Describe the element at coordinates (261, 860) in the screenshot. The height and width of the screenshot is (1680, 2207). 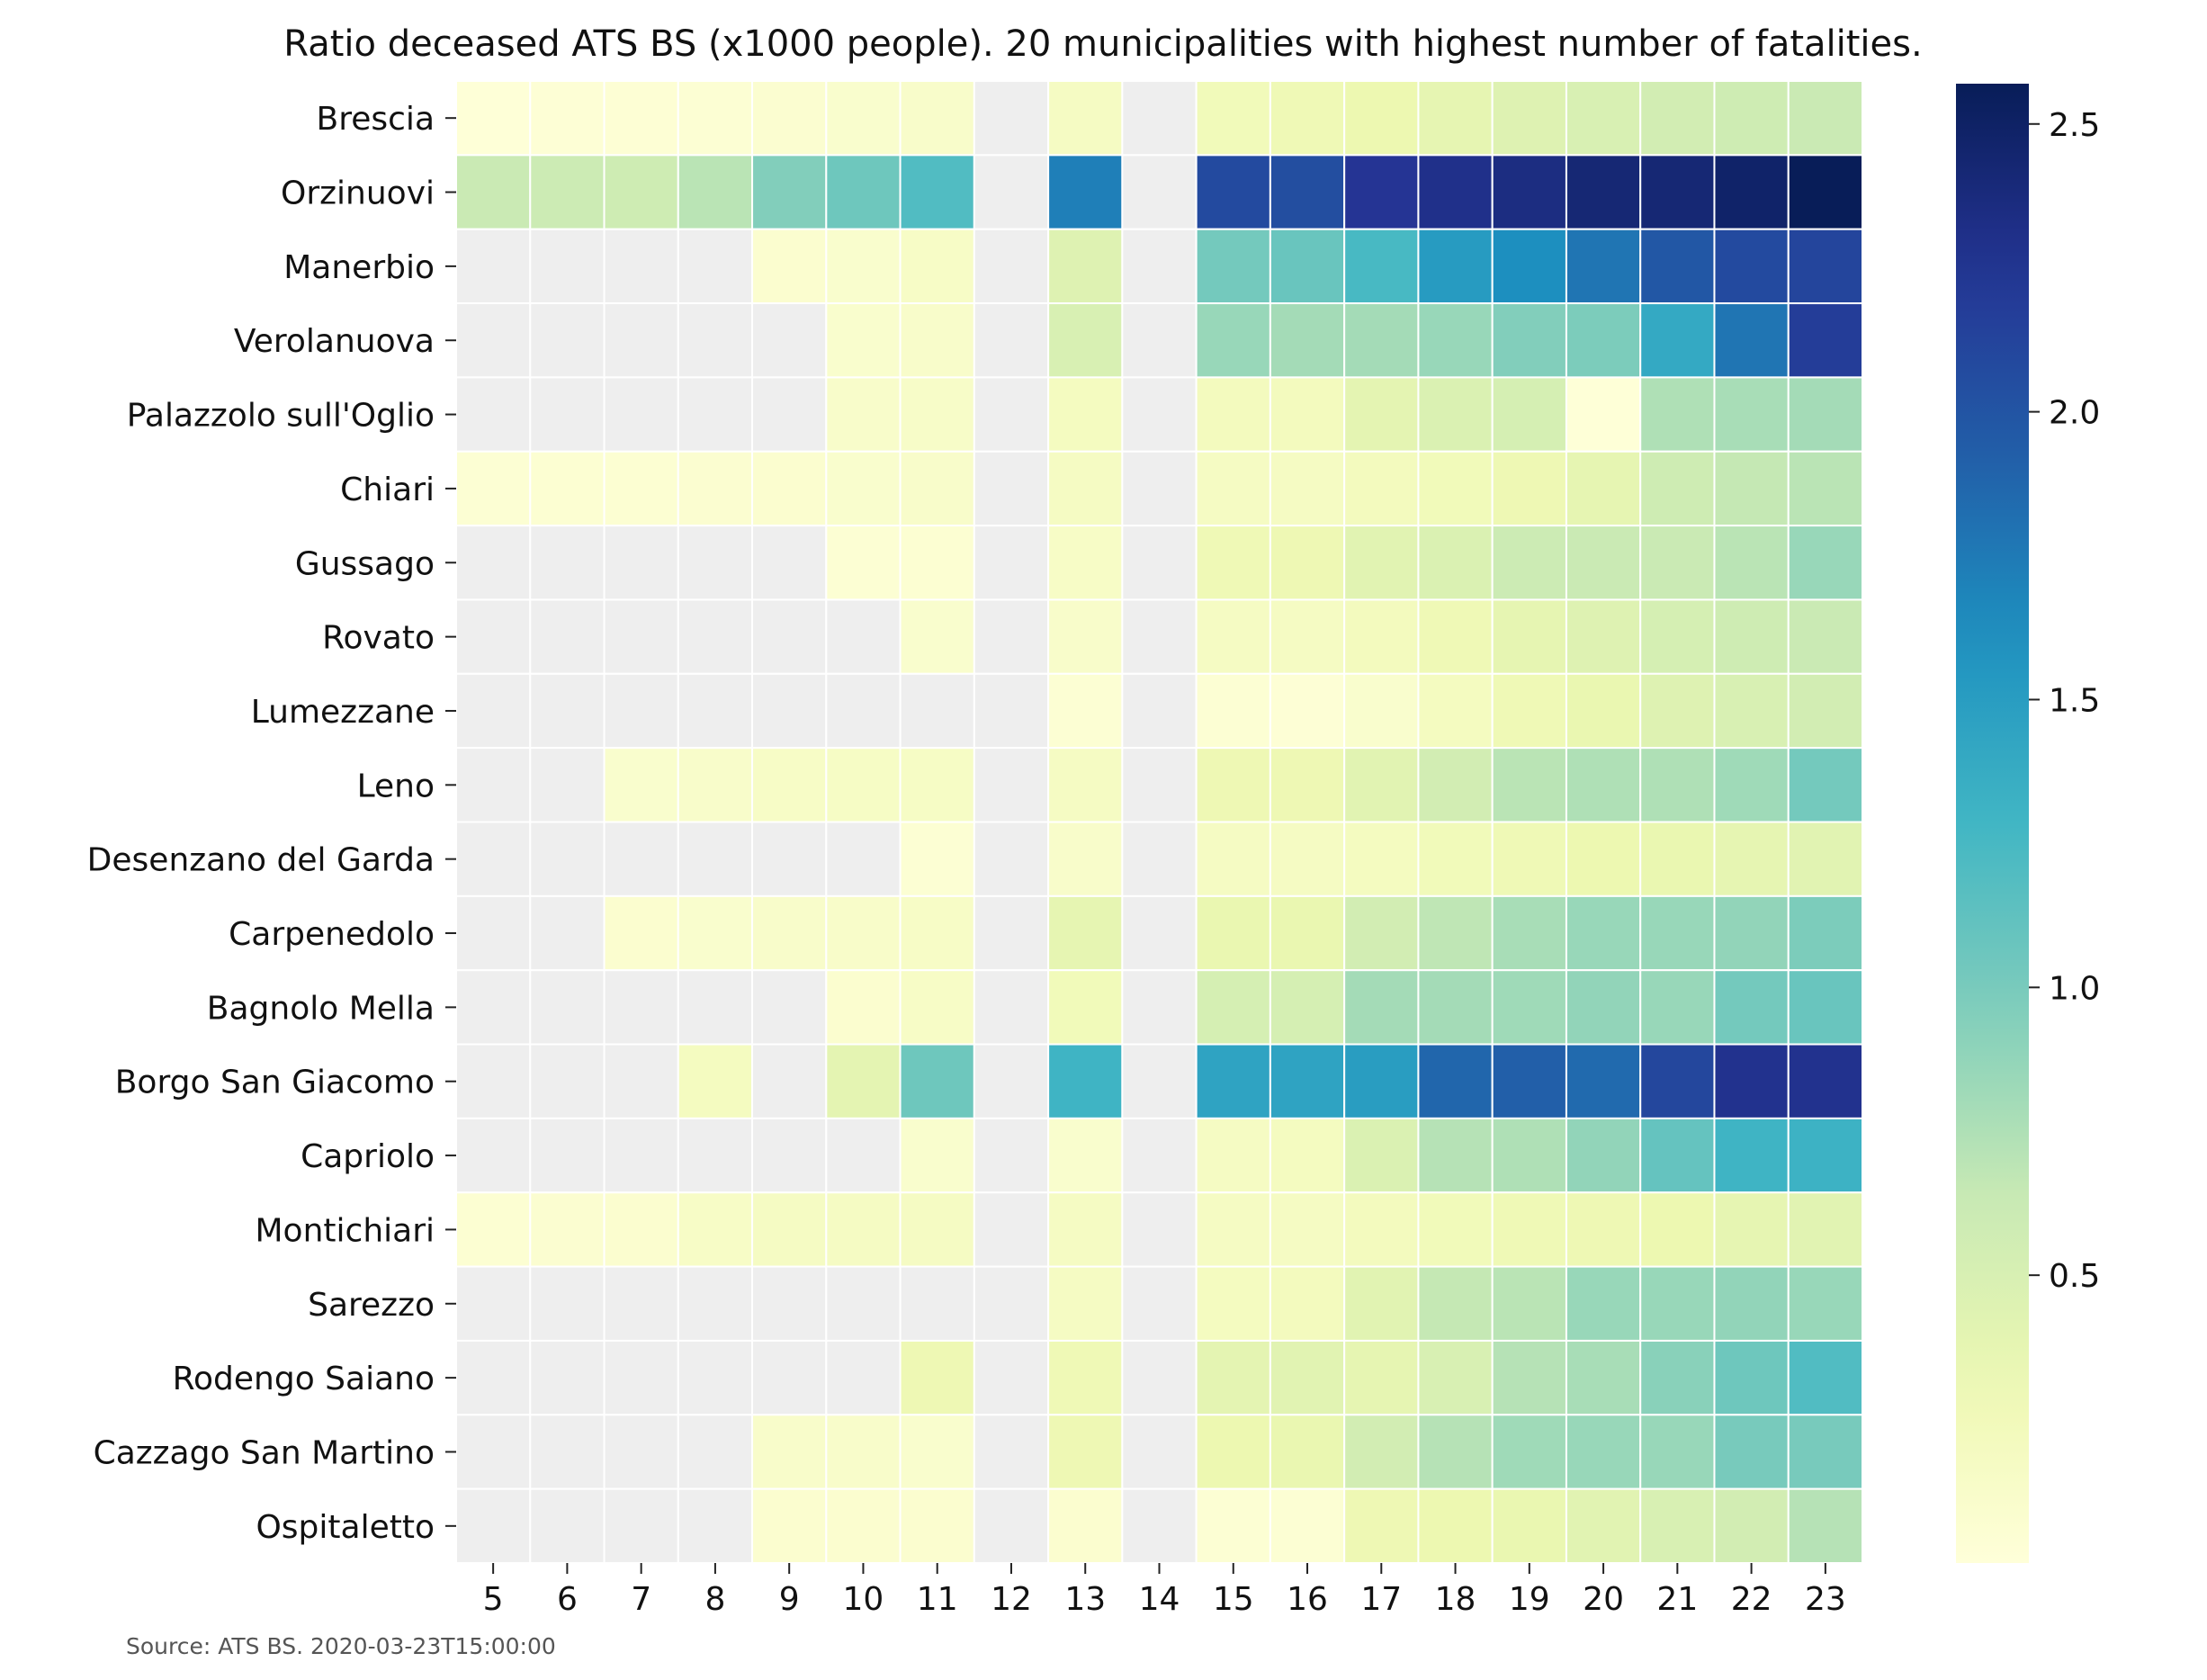
I see `row-label: Desenzano del Garda` at that location.